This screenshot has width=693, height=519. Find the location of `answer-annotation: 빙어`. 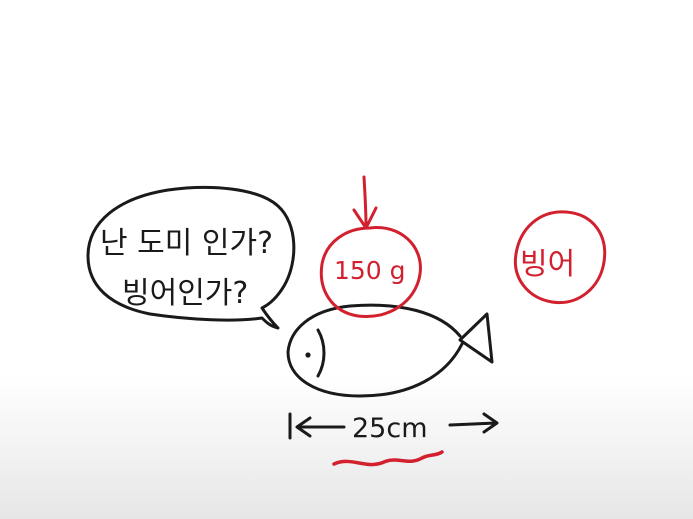

answer-annotation: 빙어 is located at coordinates (560, 257).